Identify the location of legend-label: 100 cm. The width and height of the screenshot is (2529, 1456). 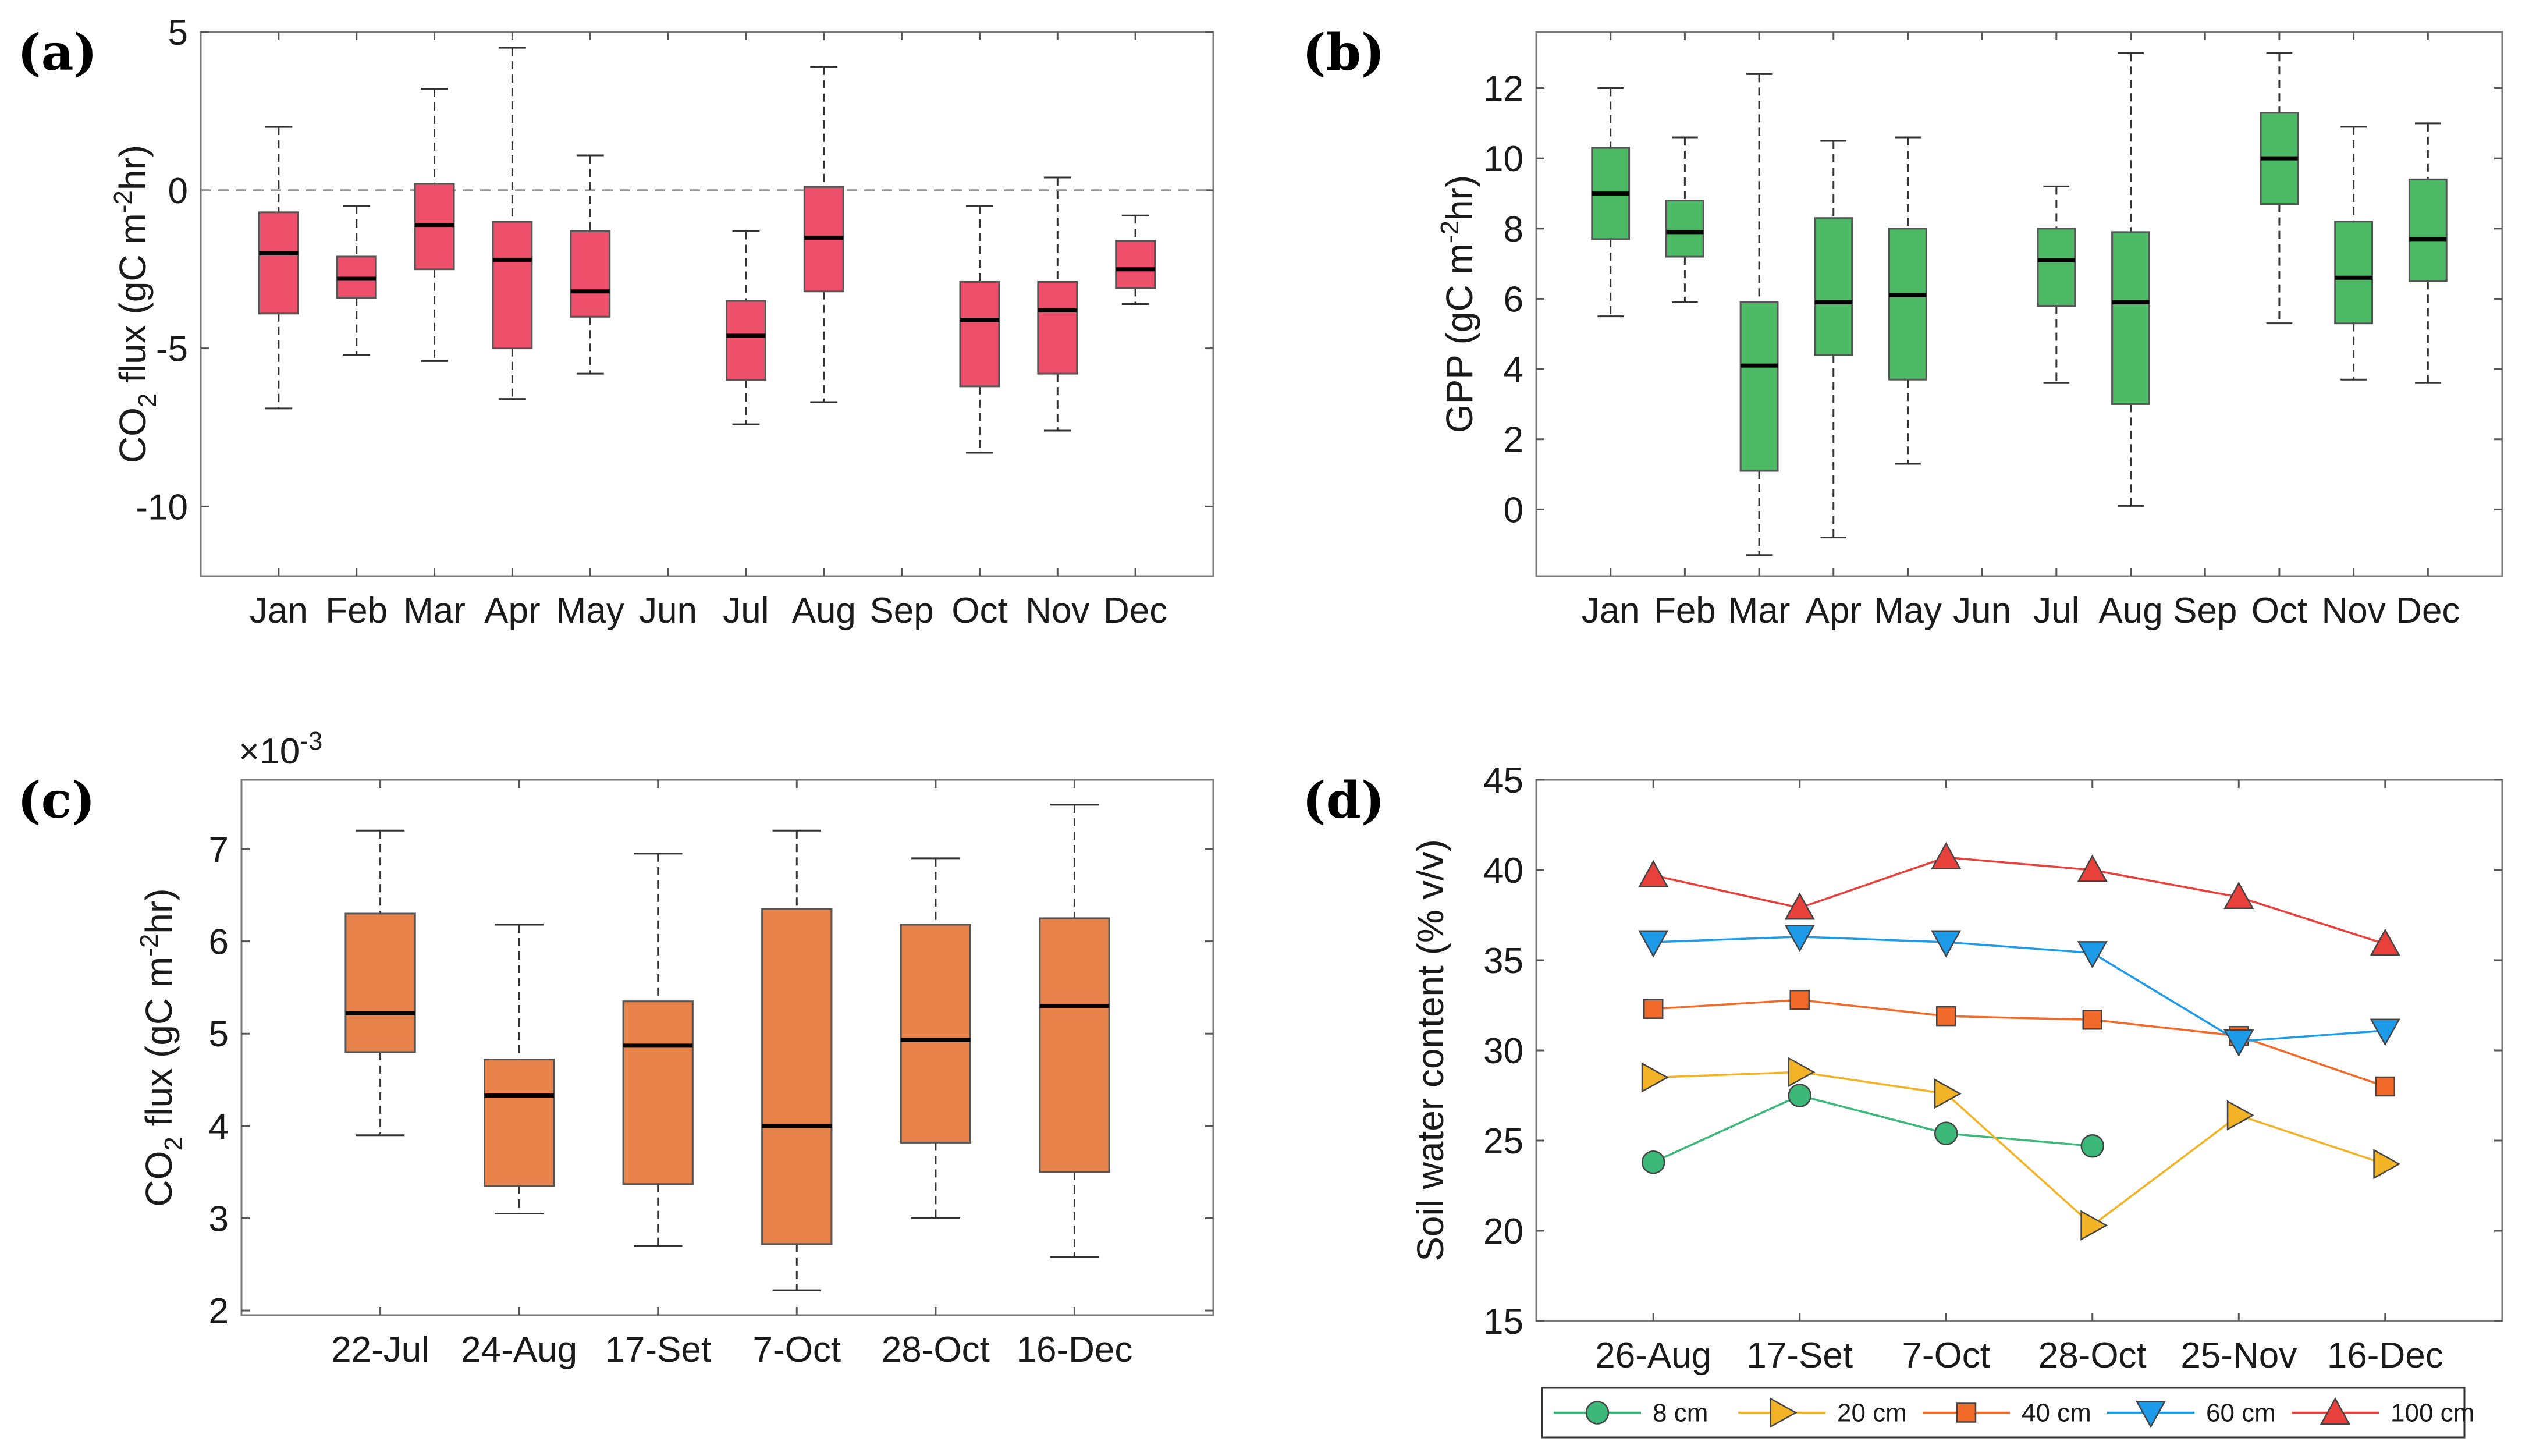
(2432, 1413).